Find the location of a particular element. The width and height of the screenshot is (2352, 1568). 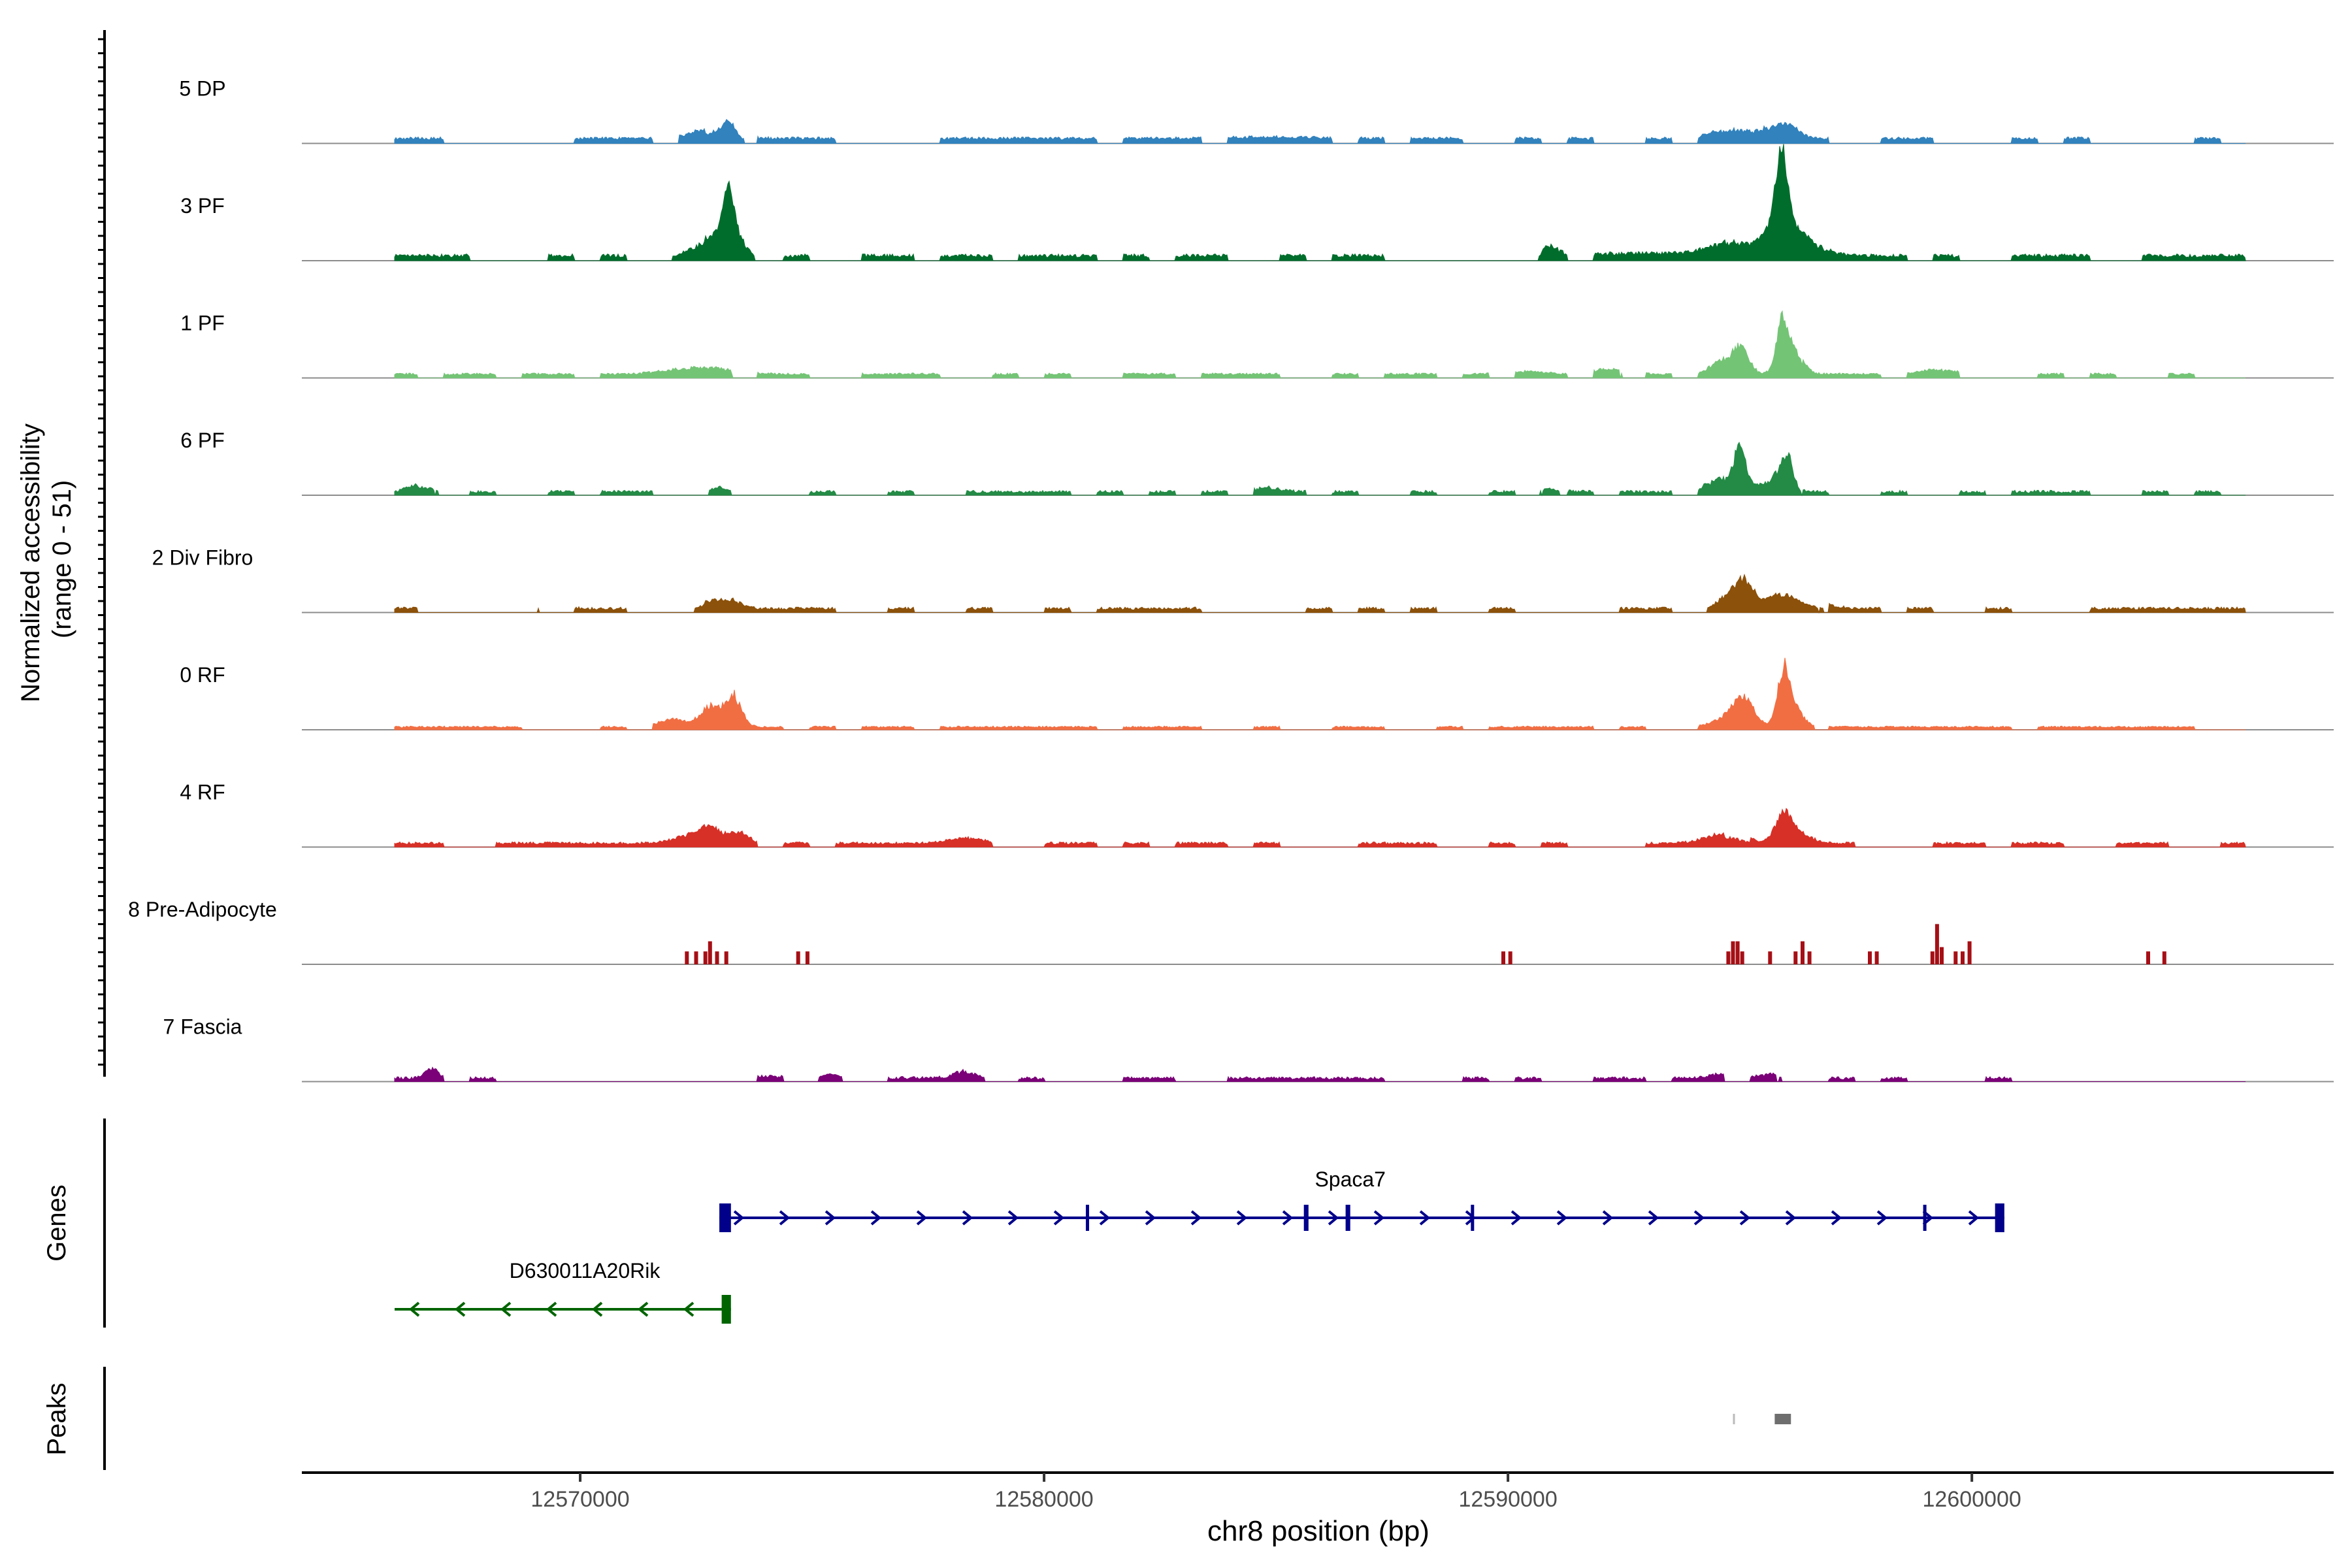

track-5-dp: 5 DP is located at coordinates (1256, 110).